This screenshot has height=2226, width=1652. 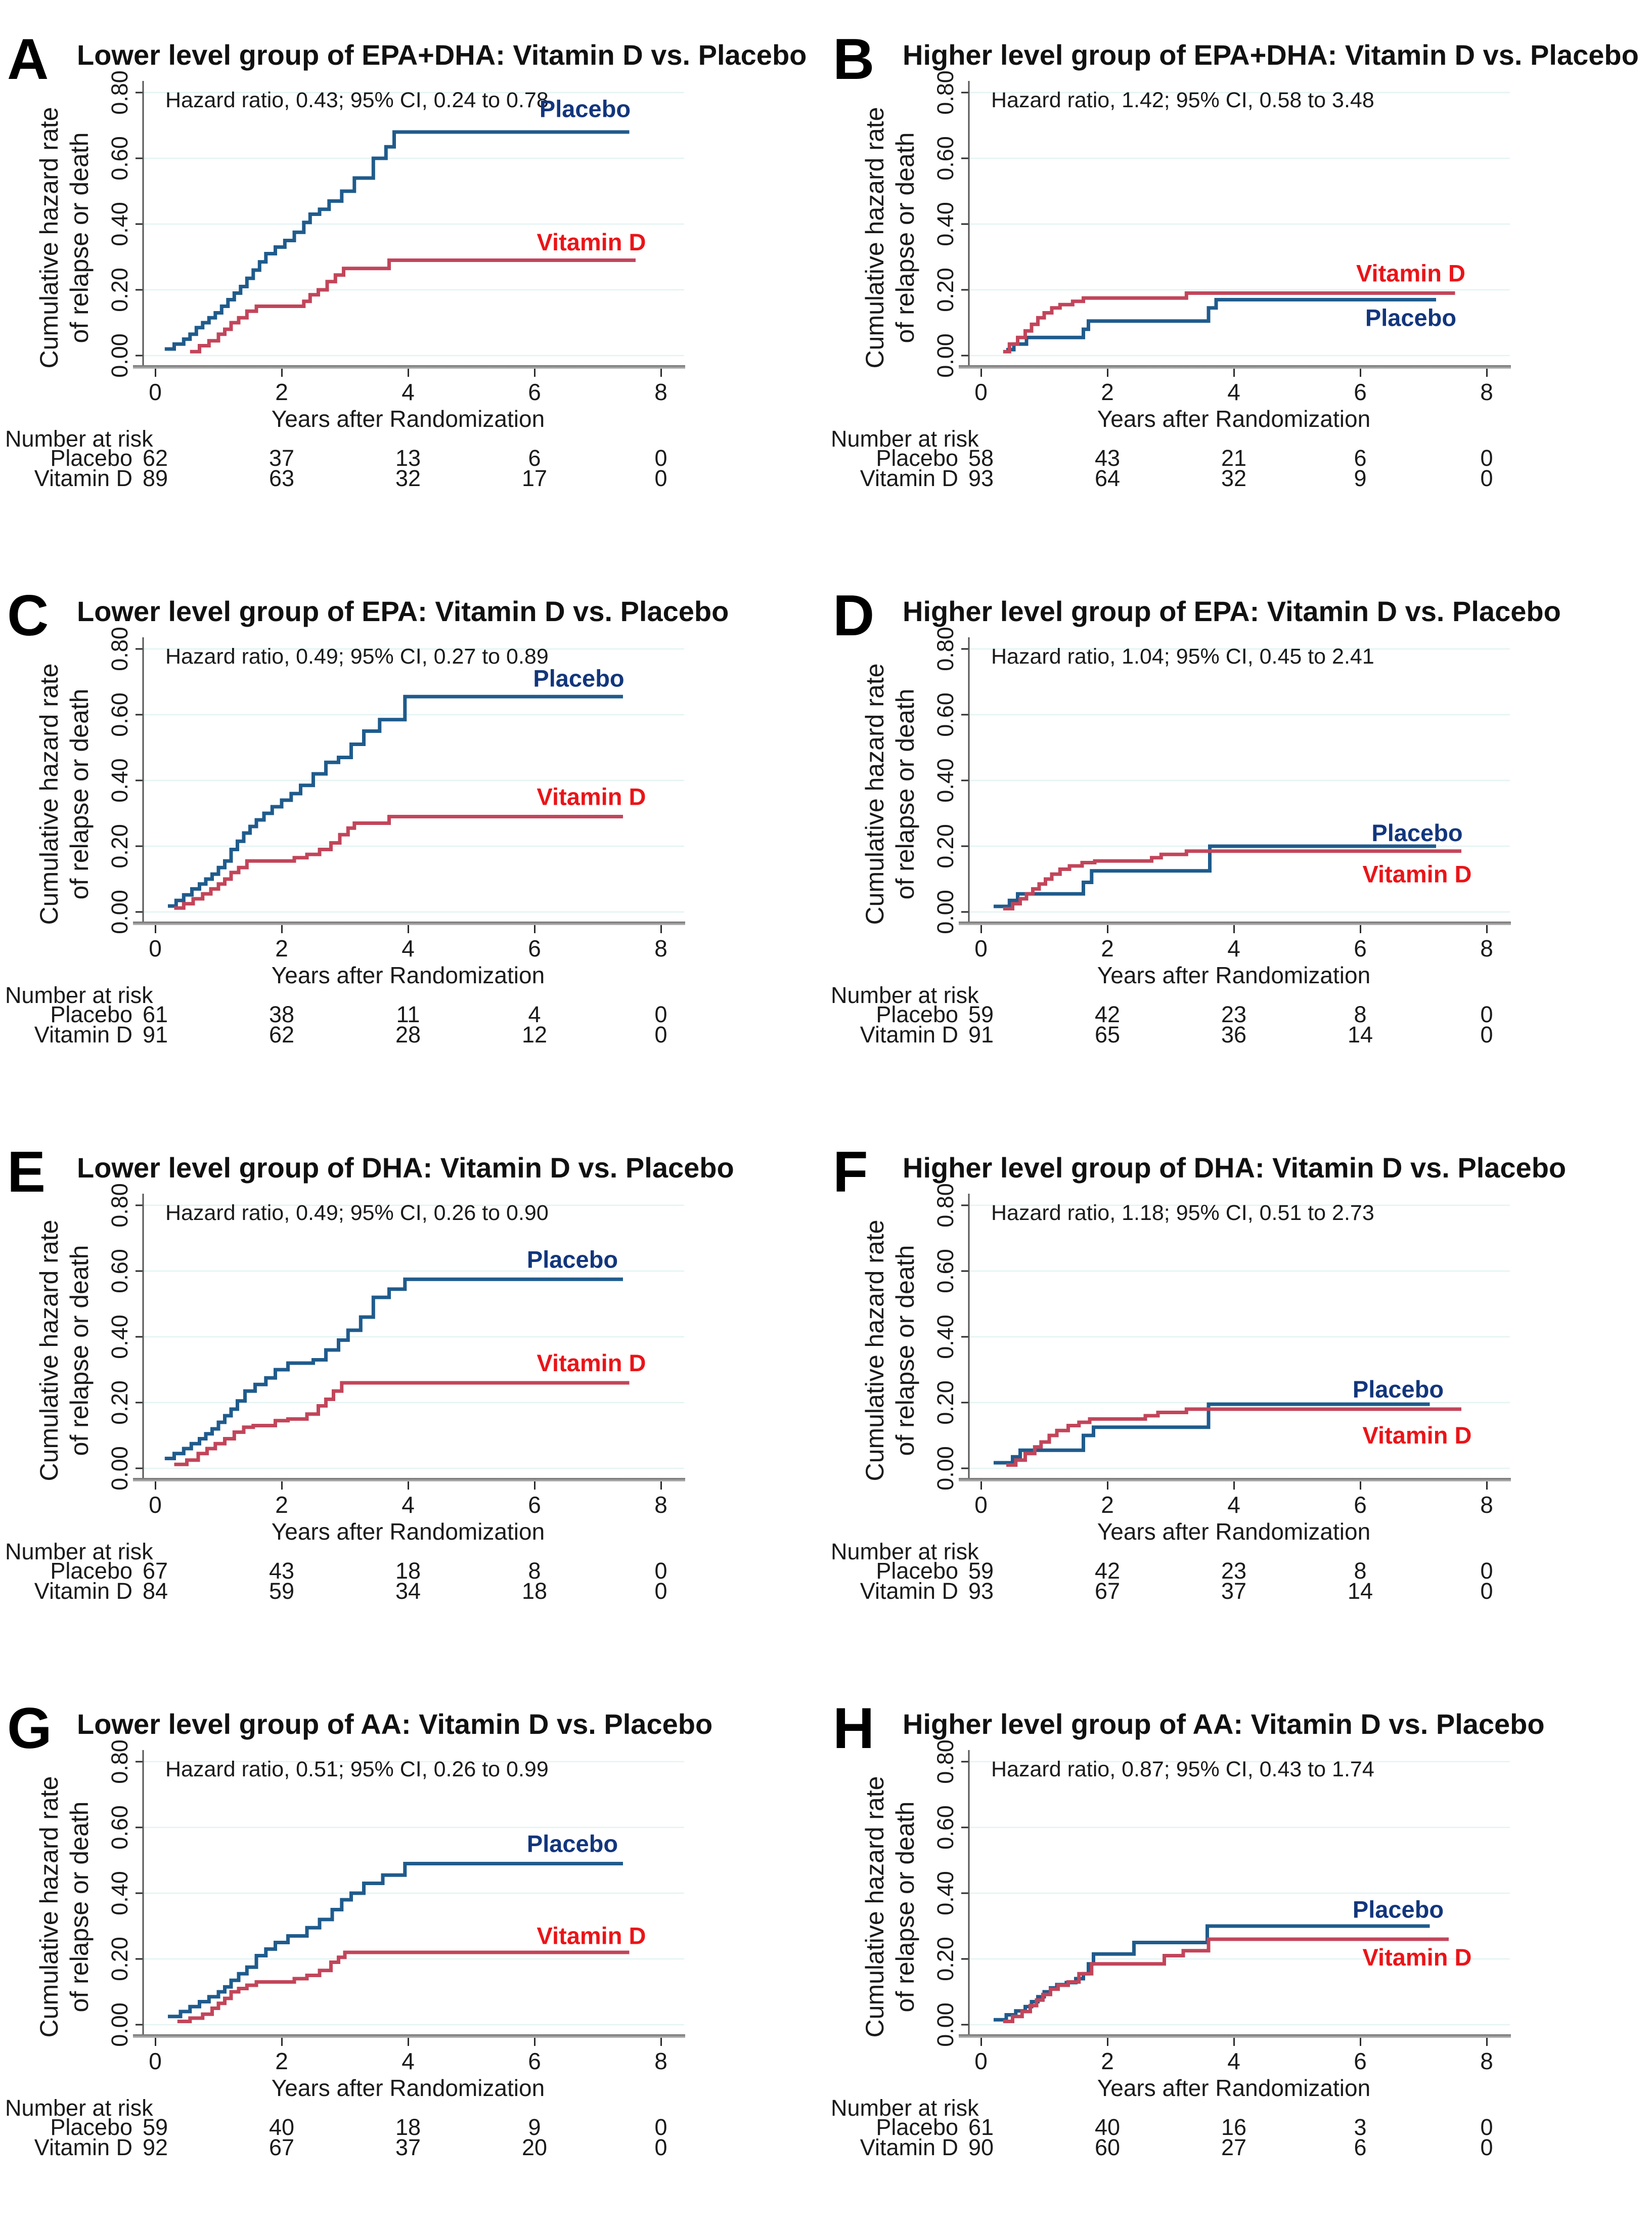 I want to click on panel-letter: F, so click(x=850, y=1172).